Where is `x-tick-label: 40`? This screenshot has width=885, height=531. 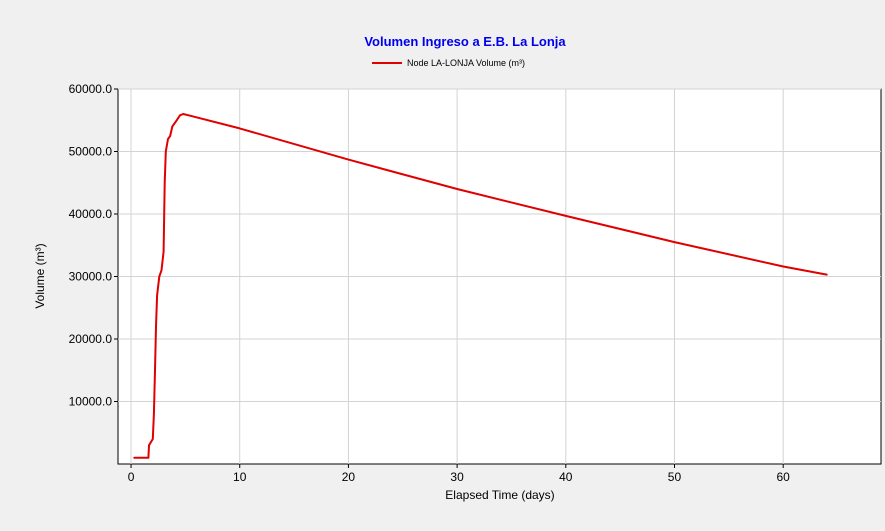
x-tick-label: 40 is located at coordinates (566, 477).